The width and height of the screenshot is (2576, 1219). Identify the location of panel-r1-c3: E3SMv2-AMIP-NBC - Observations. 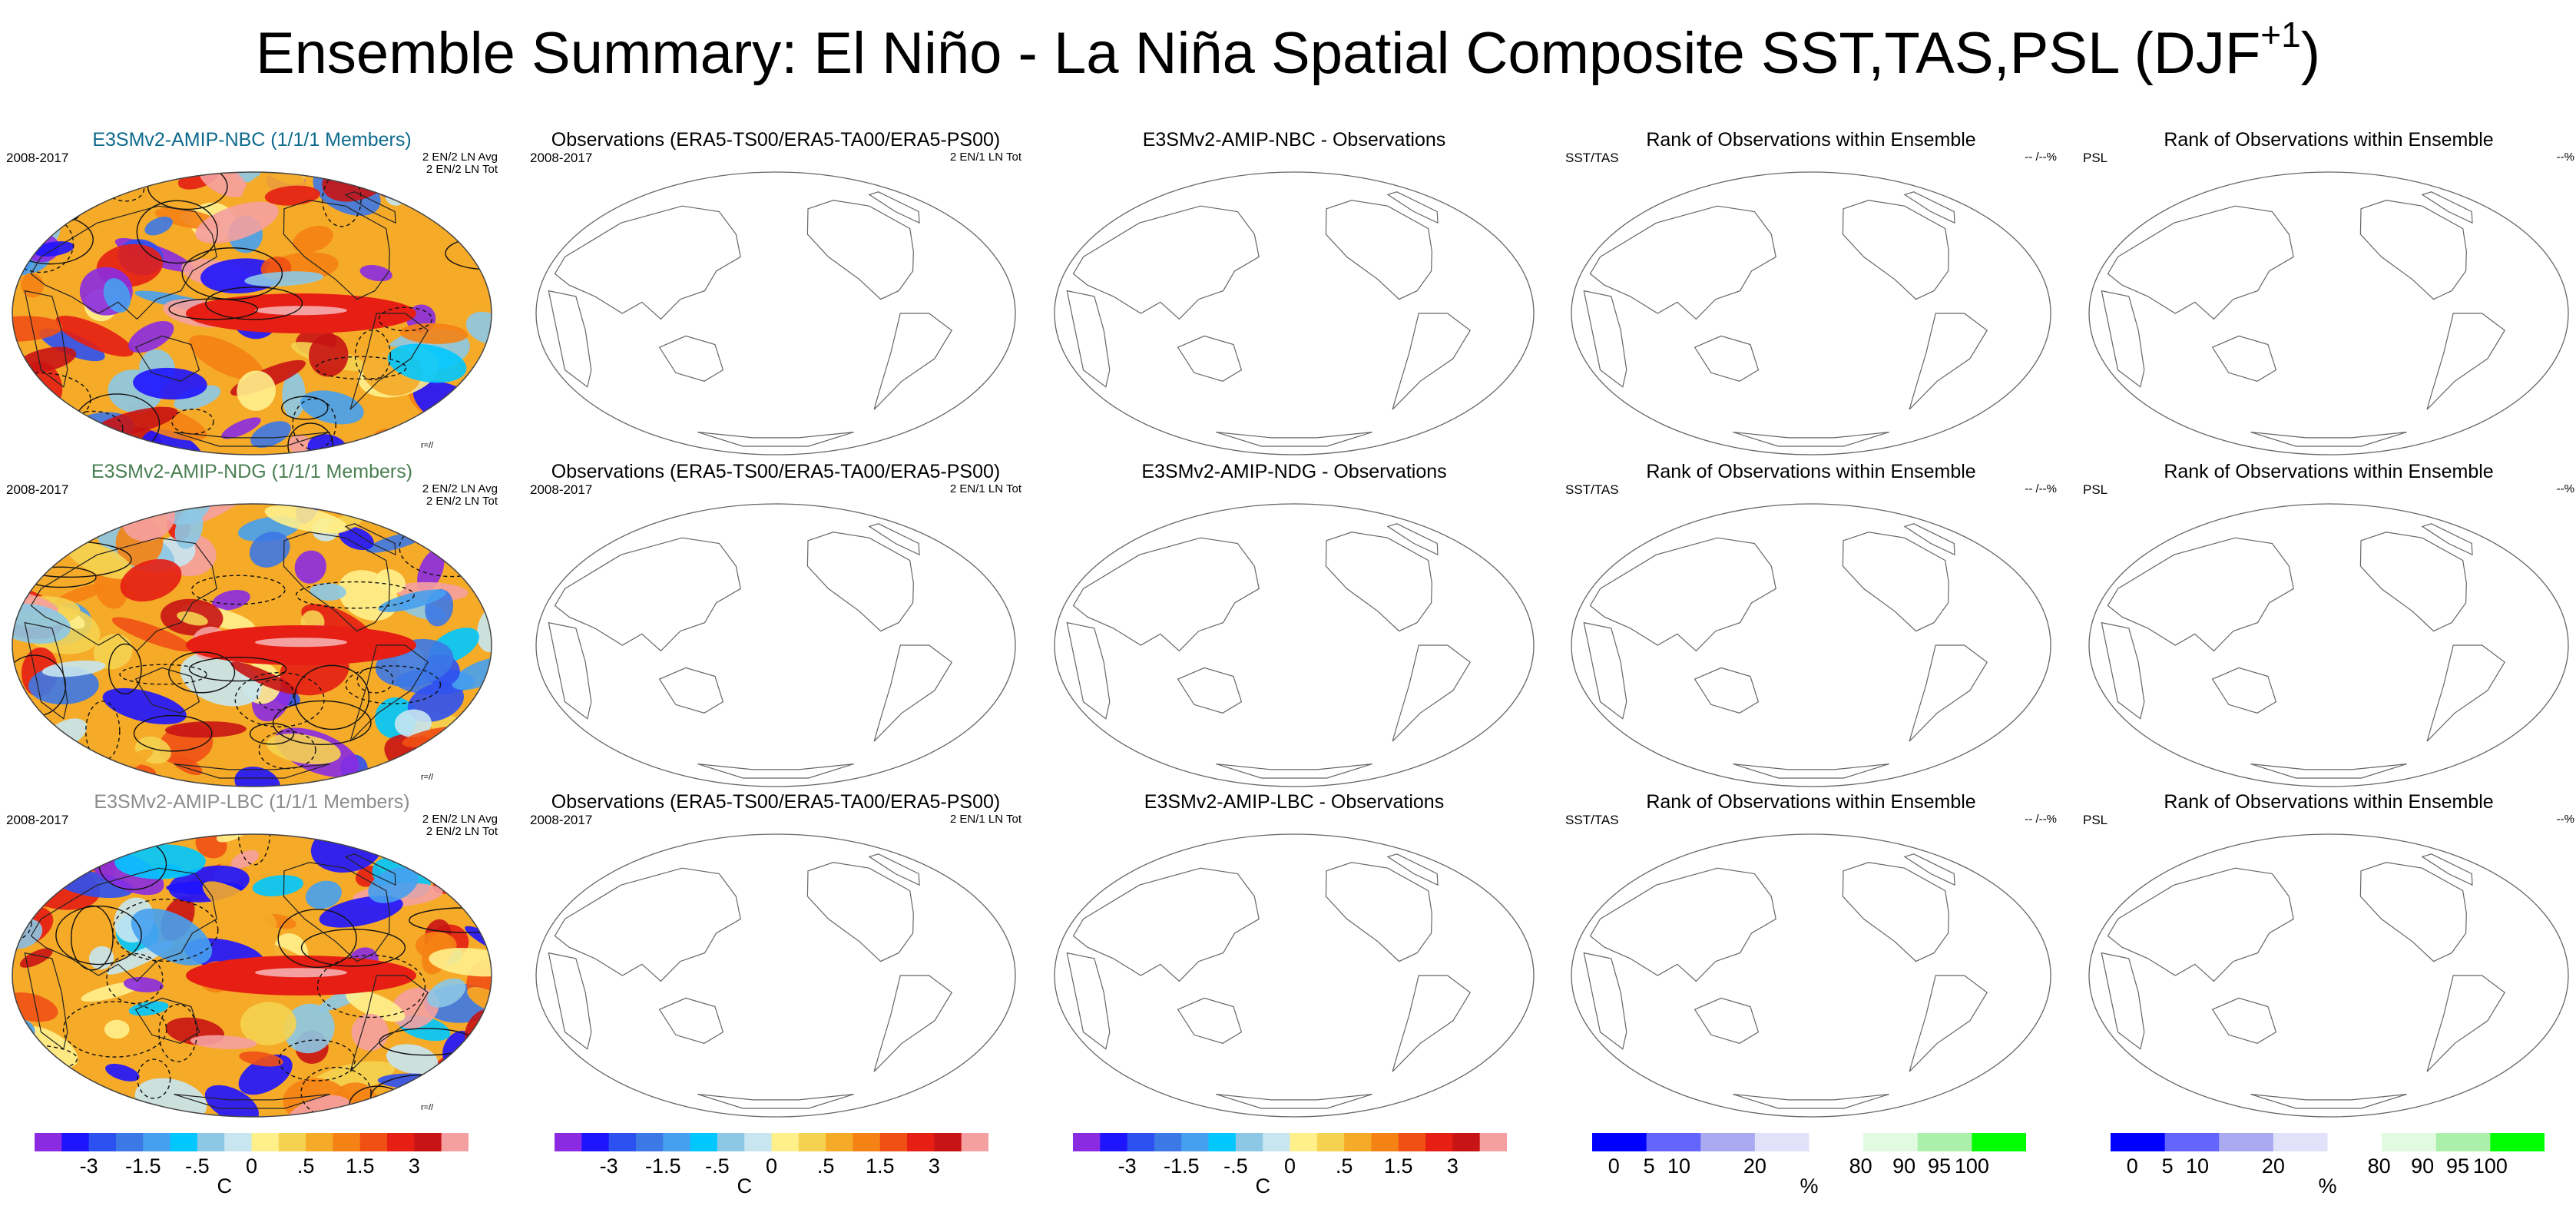
(1294, 294).